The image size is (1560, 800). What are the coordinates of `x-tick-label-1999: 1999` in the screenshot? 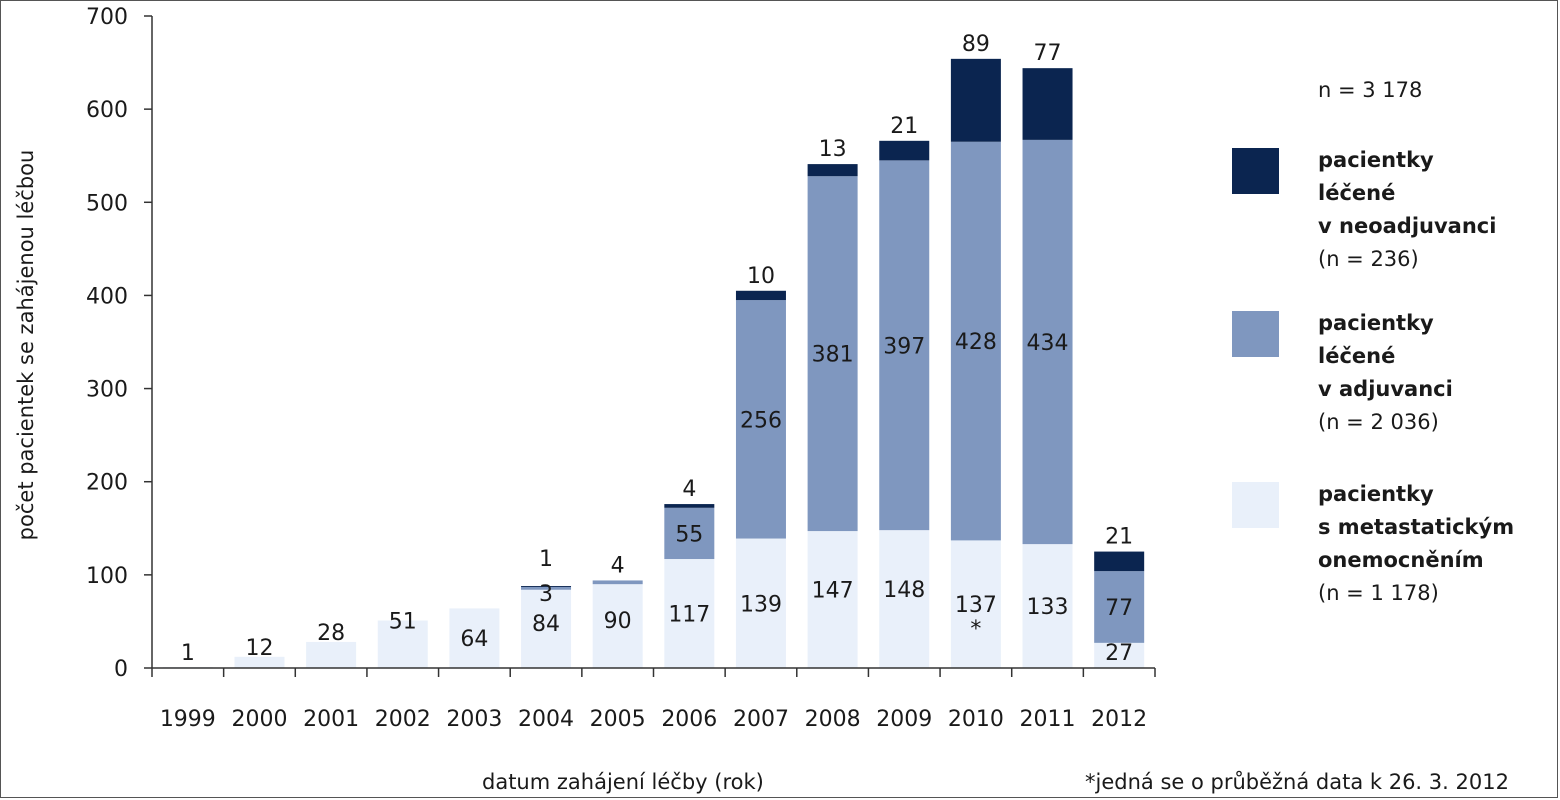 It's located at (188, 719).